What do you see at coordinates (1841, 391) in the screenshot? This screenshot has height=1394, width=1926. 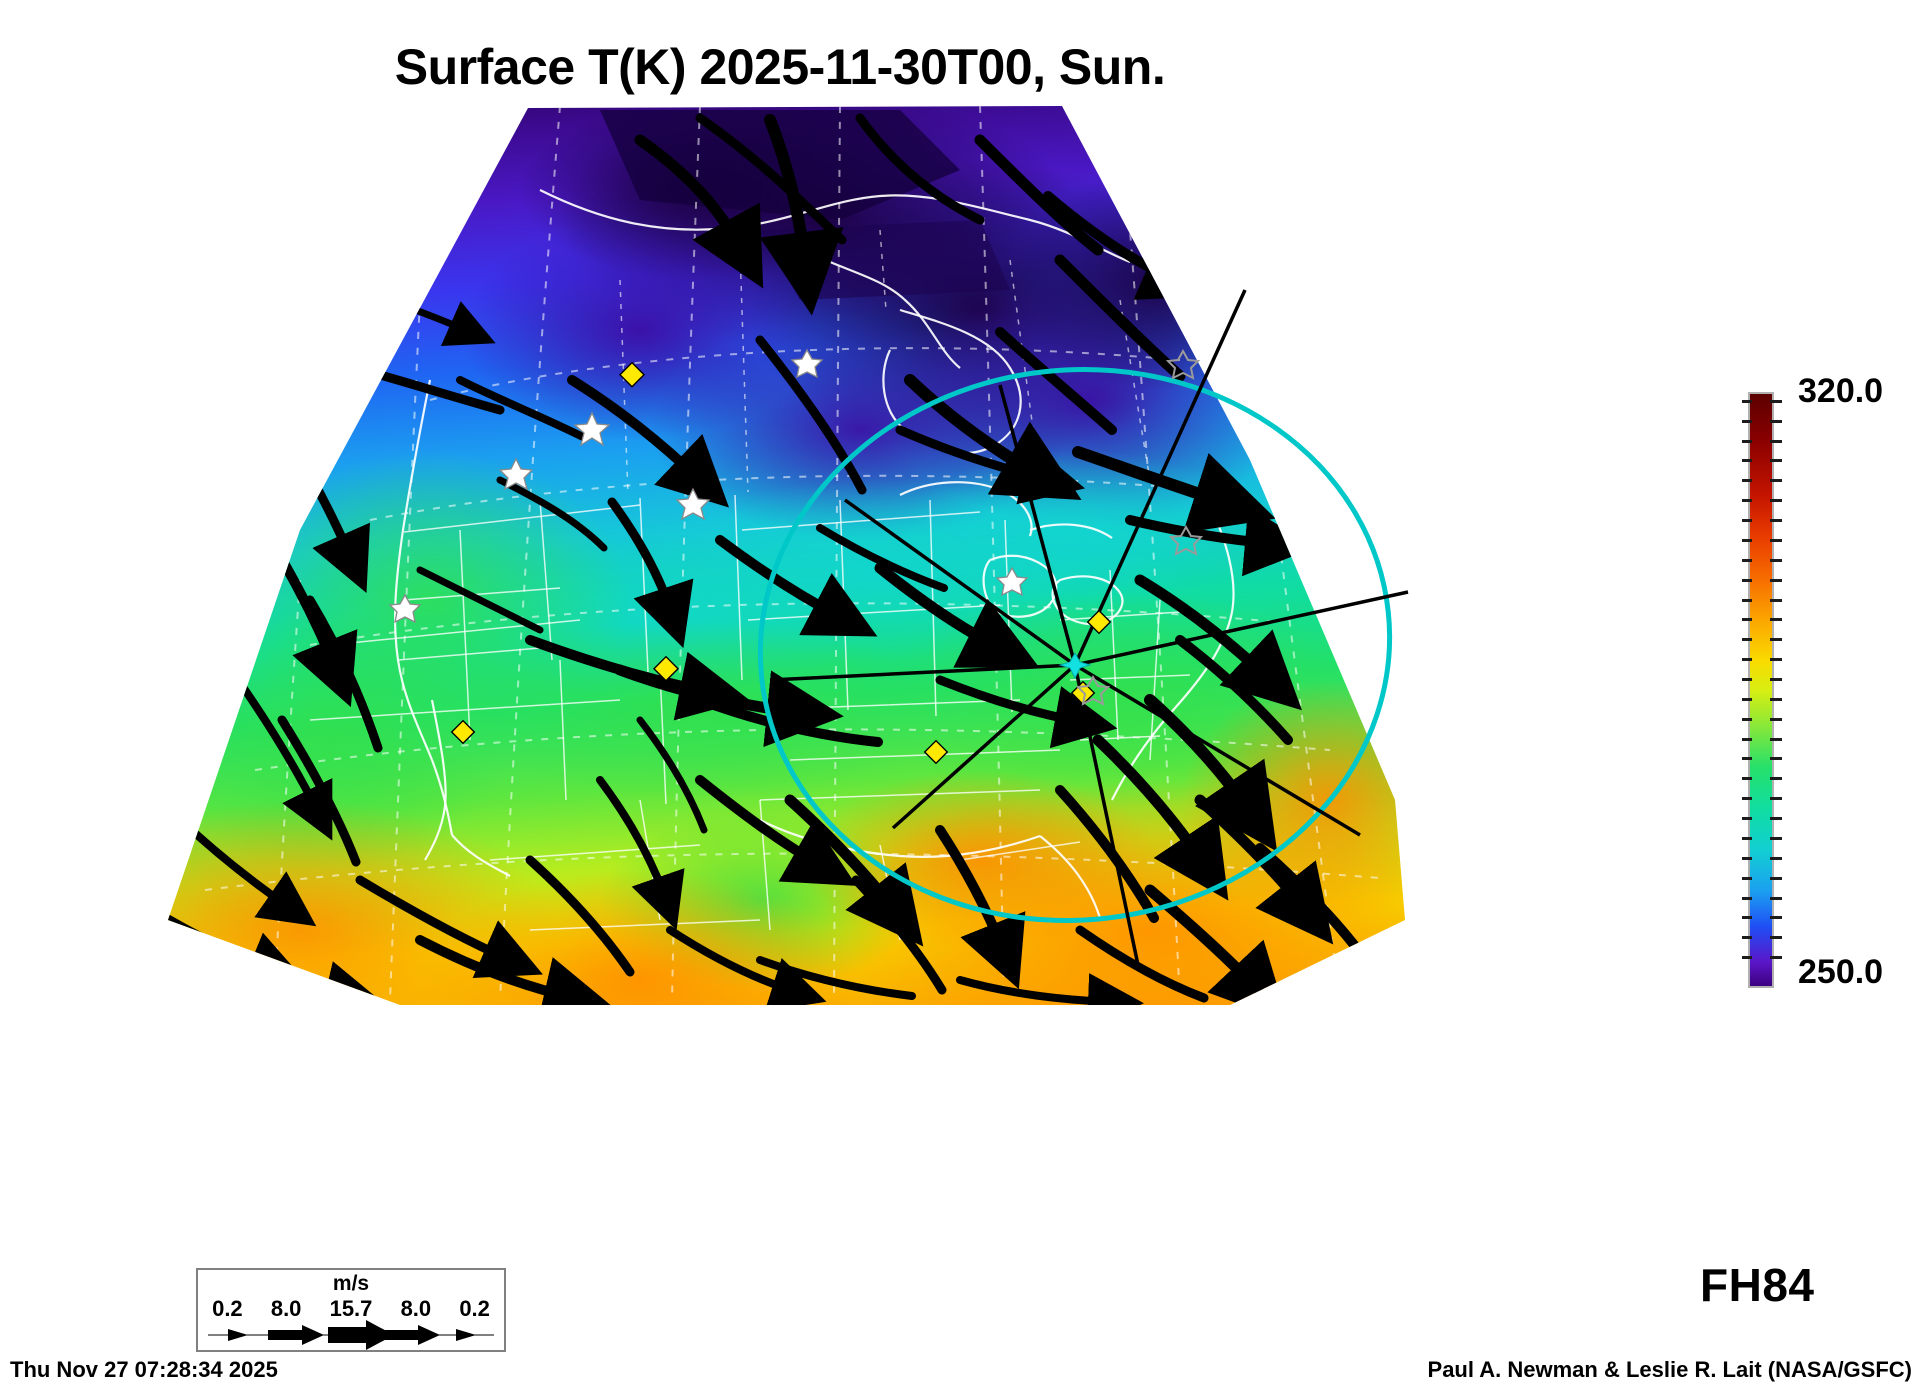 I see `colorbar-max-label: 320.0` at bounding box center [1841, 391].